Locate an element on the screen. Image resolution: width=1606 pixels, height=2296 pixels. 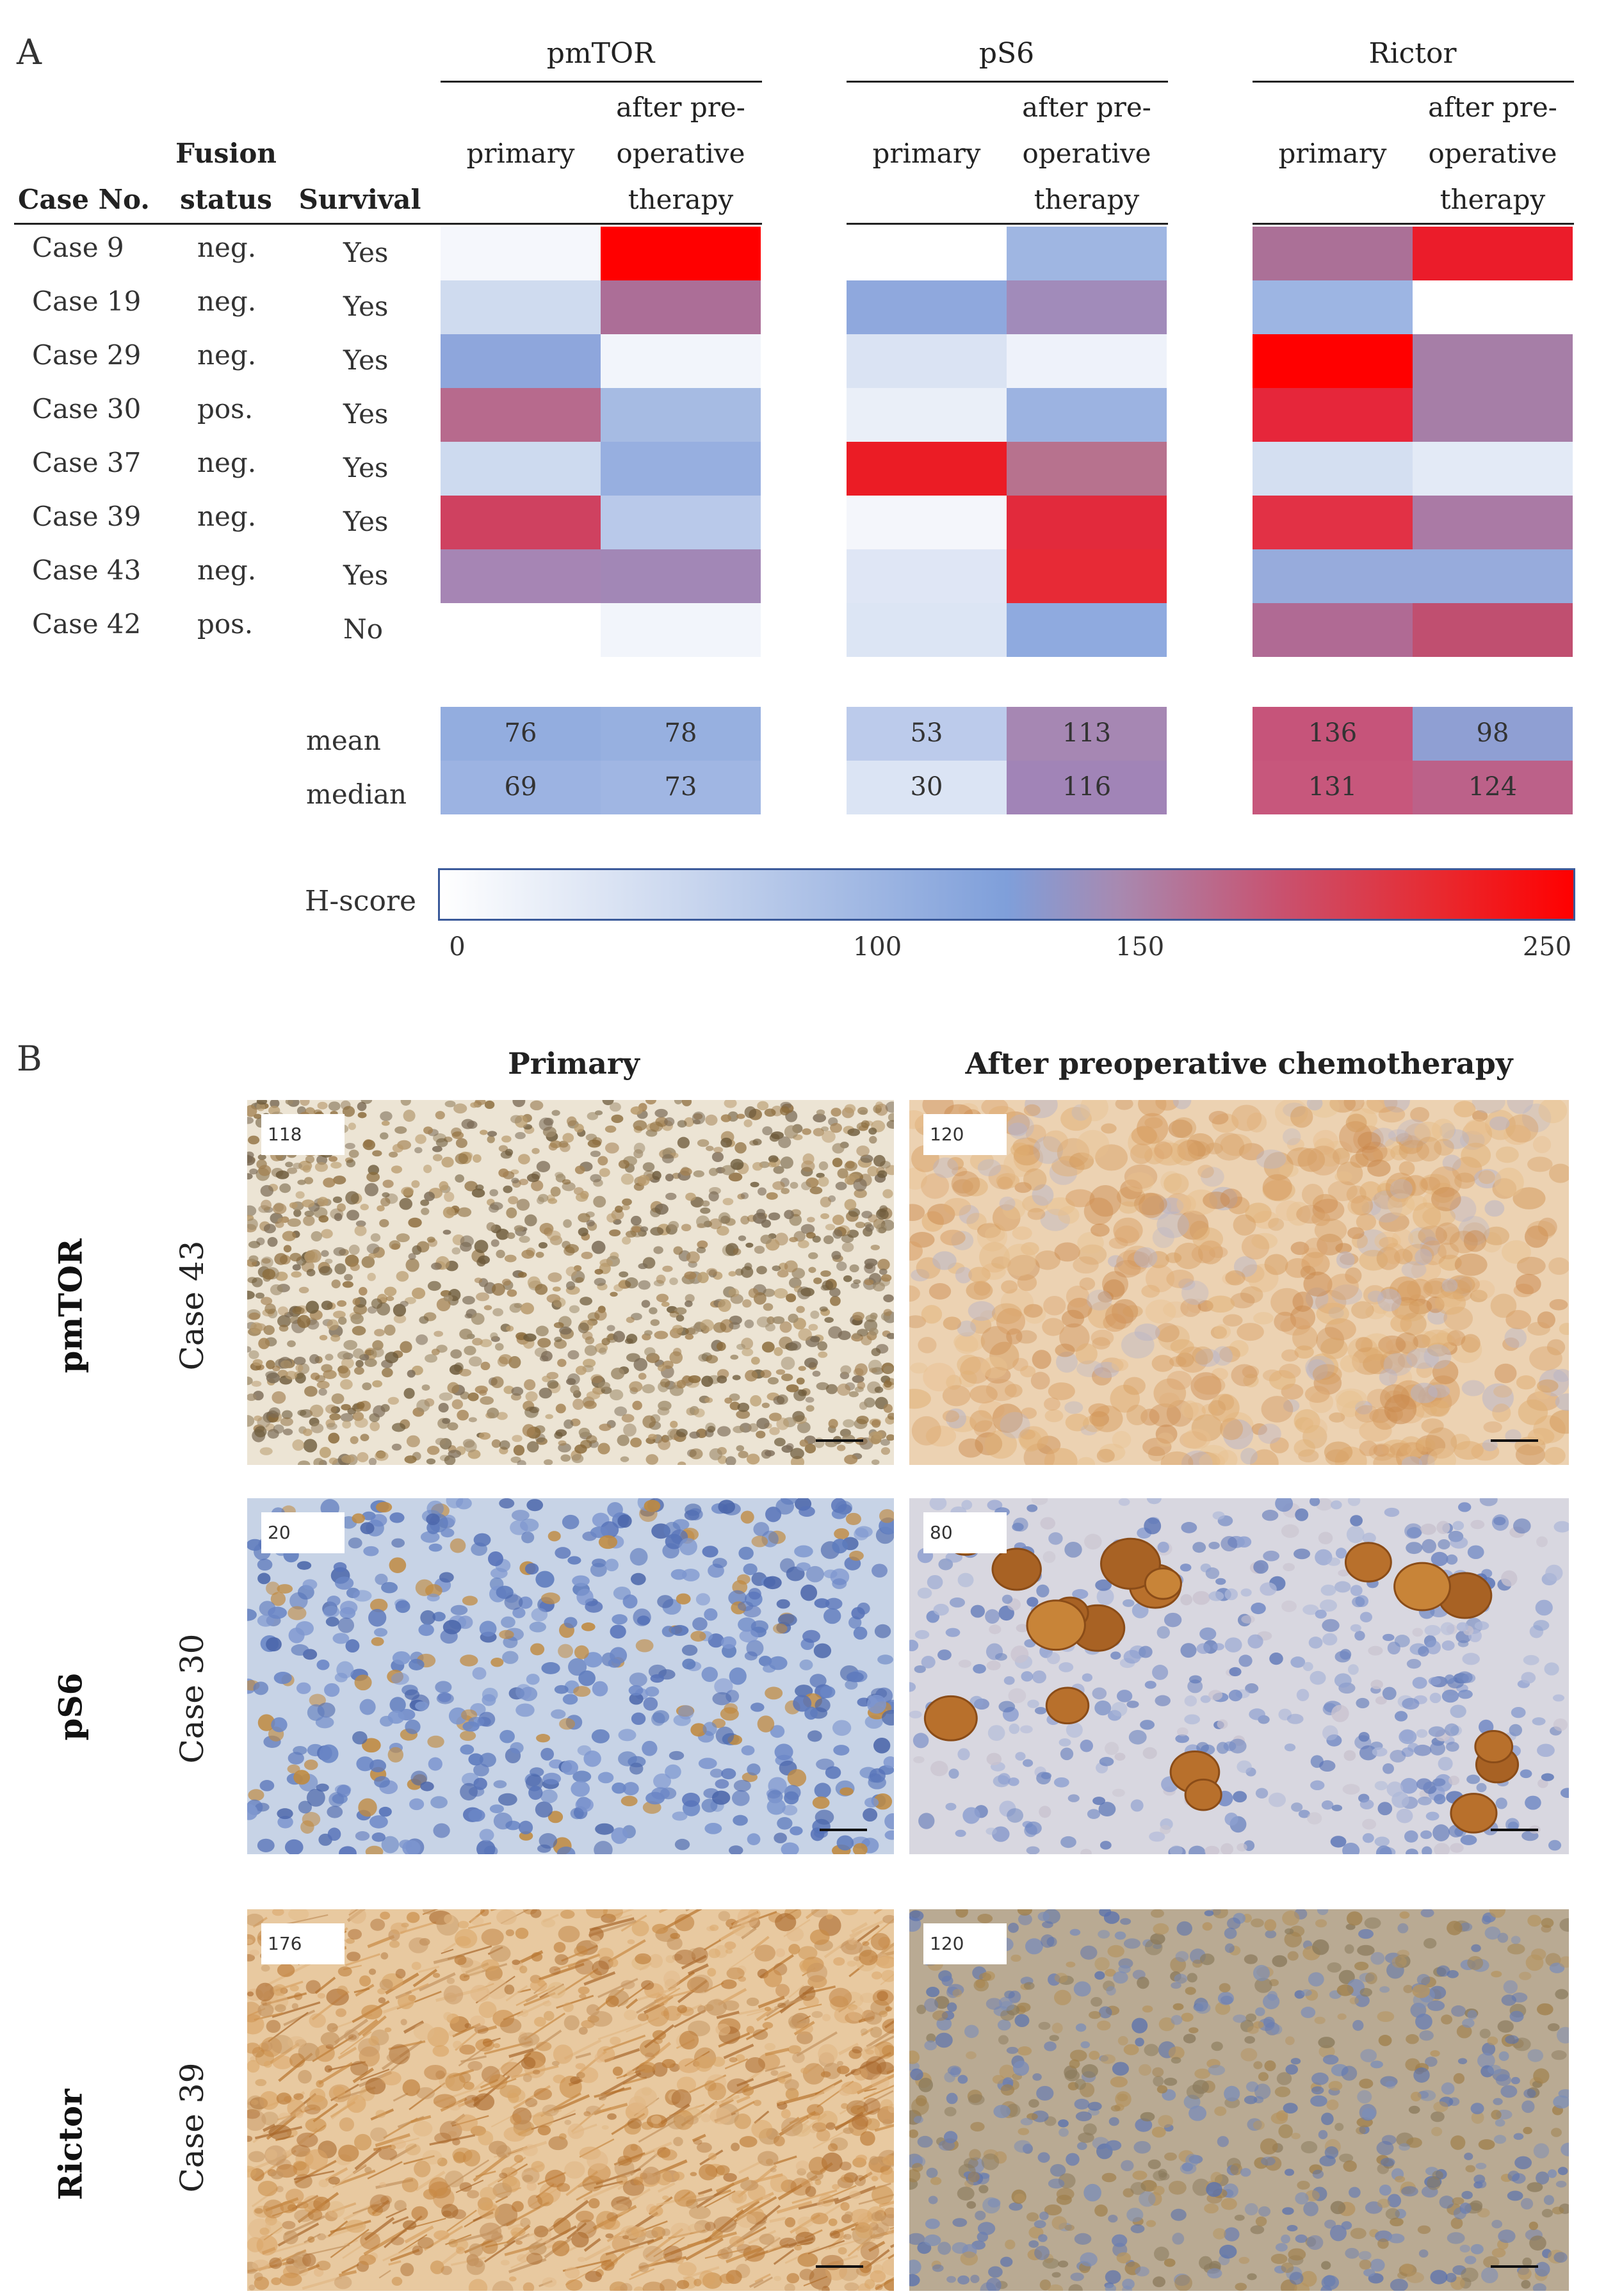
median-label: median is located at coordinates (356, 794).